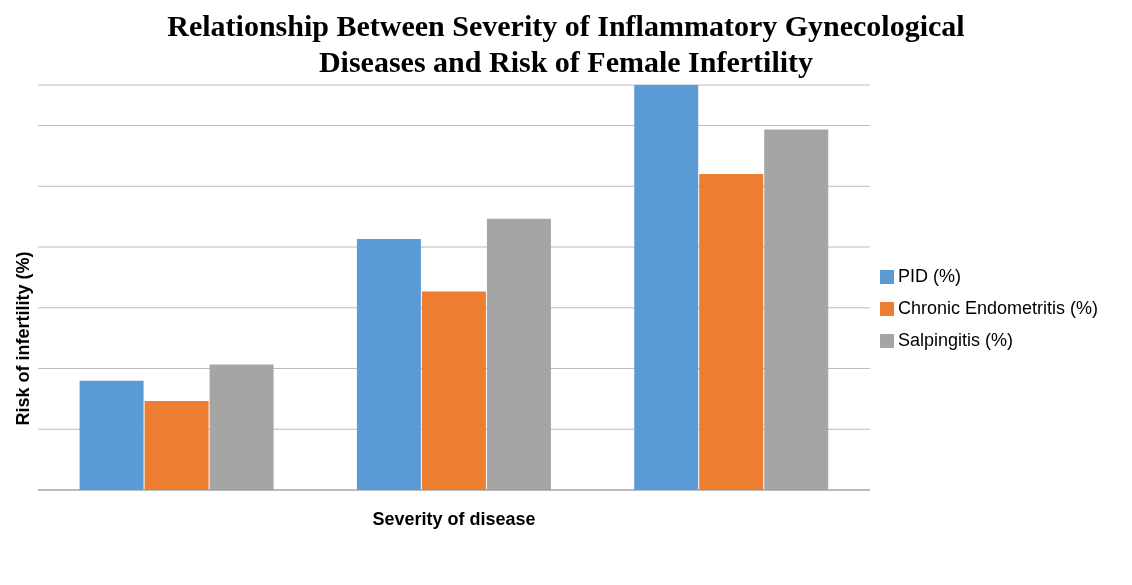  I want to click on legend-label: Chronic Endometritis (%), so click(997, 307).